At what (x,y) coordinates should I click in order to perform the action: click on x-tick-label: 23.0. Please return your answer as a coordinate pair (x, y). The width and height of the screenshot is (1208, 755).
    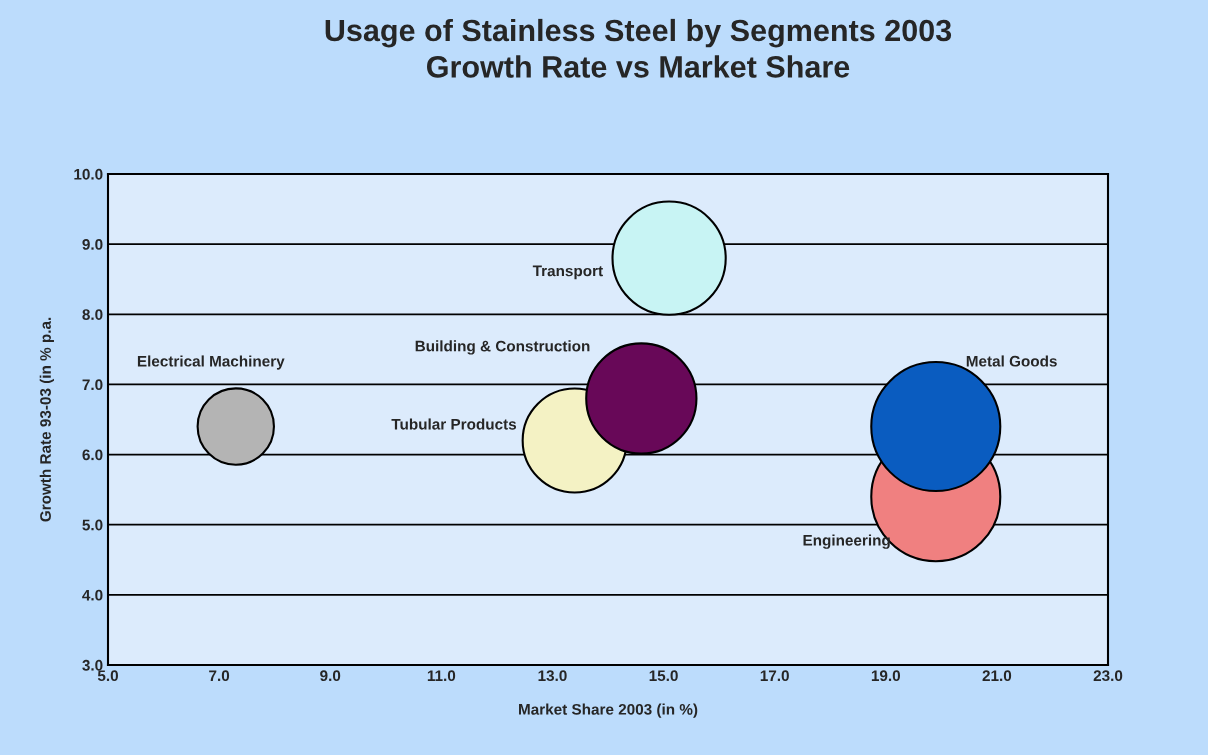
    Looking at the image, I should click on (1108, 676).